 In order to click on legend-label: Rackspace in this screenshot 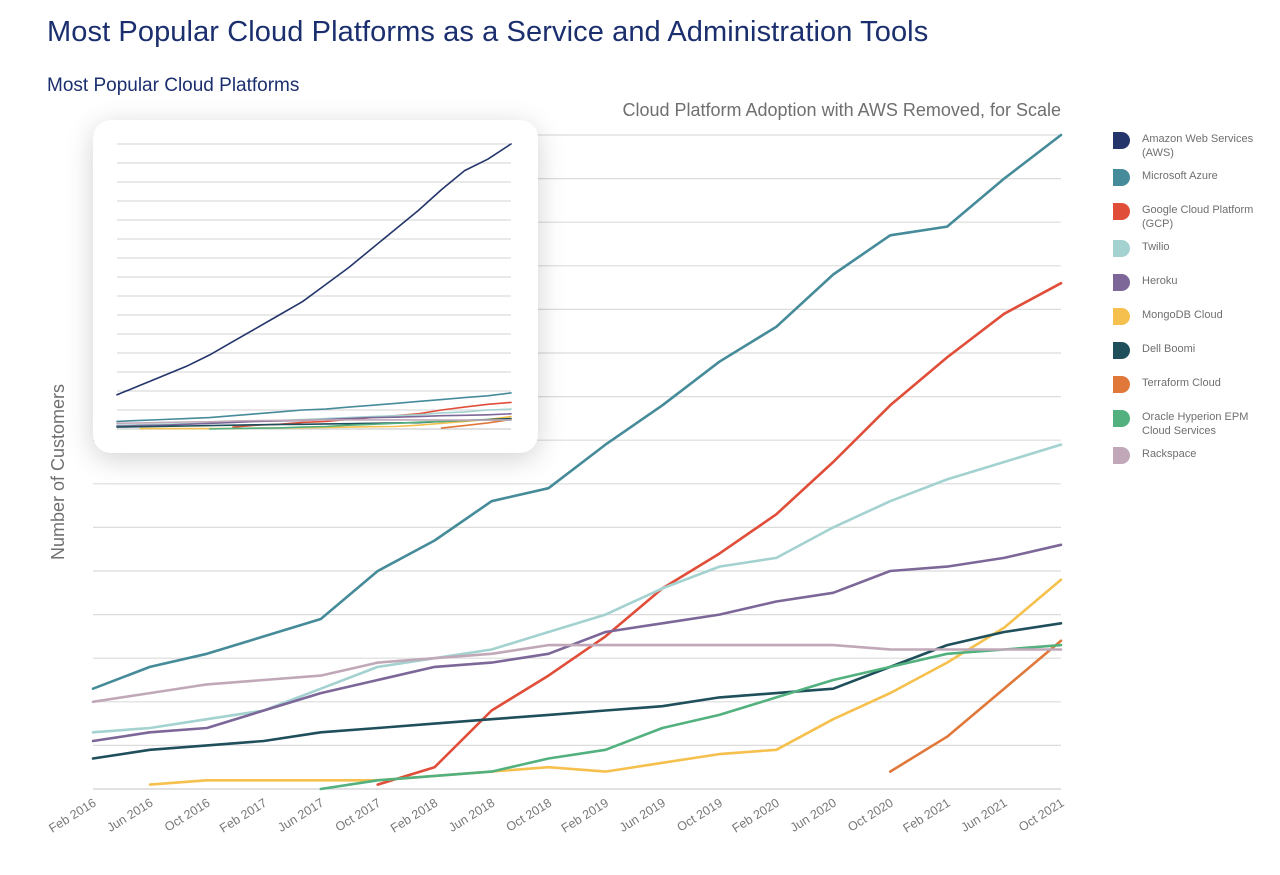, I will do `click(1169, 454)`.